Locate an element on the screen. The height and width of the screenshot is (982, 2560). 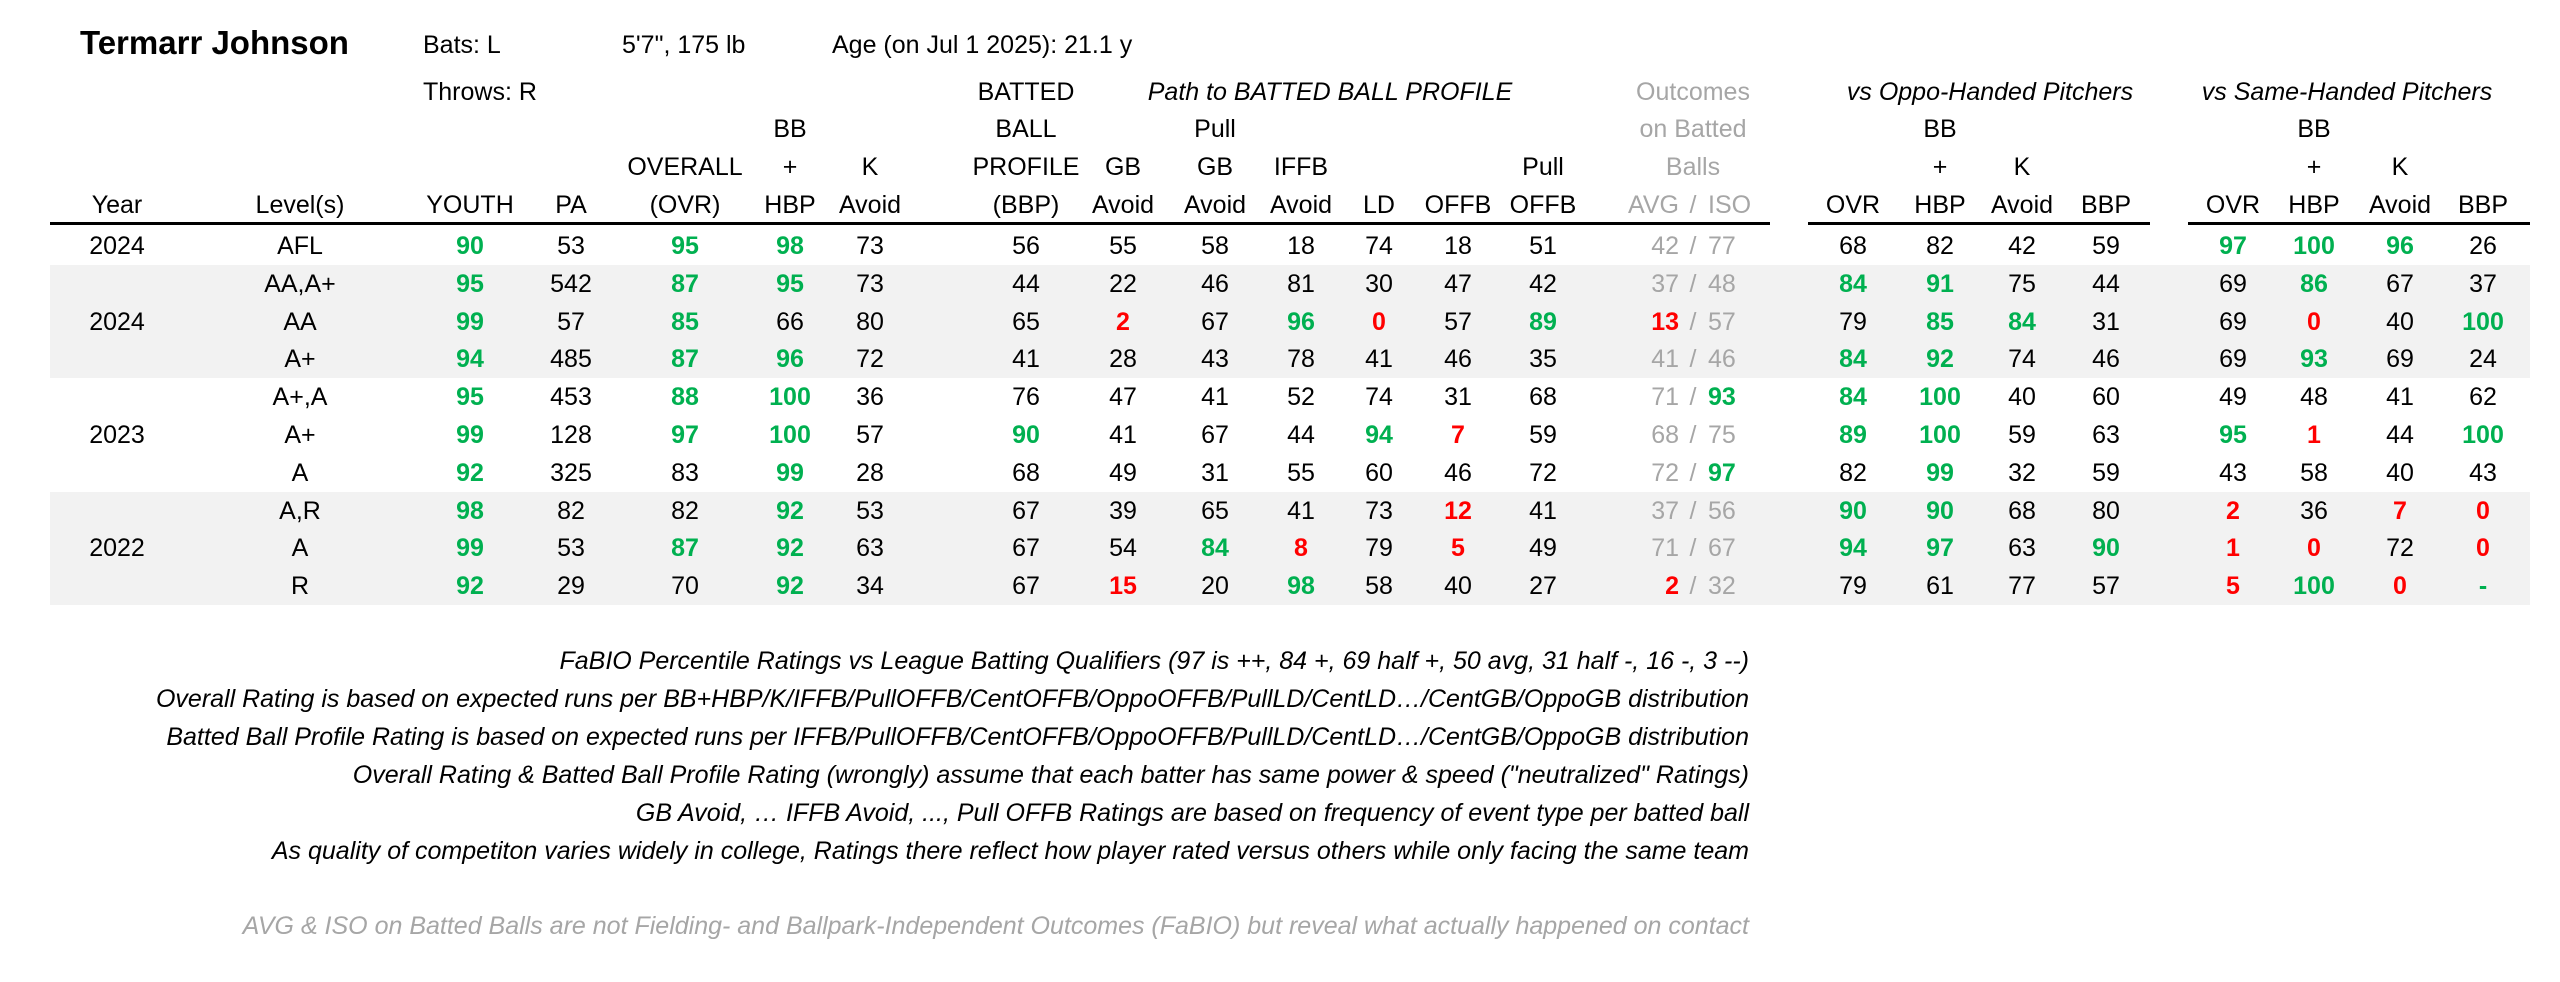
cell-s-ovr: 95 is located at coordinates (2233, 435).